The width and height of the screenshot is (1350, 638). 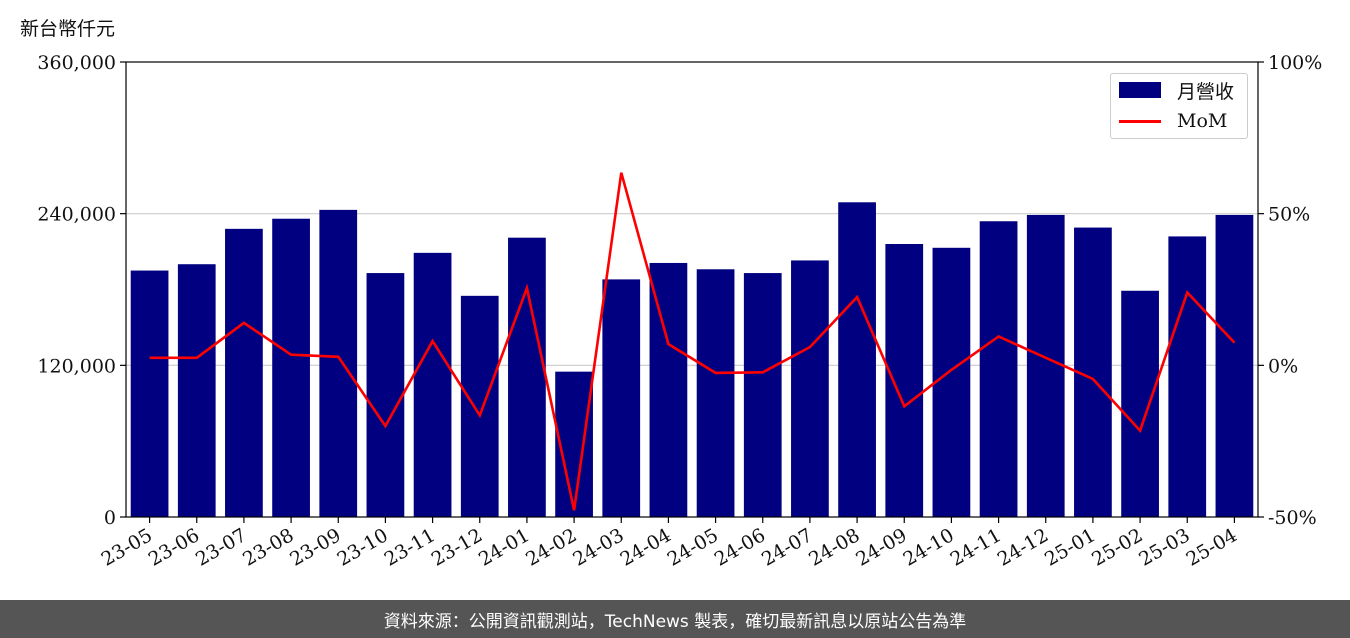 I want to click on x-tick-label: 23-12, so click(x=457, y=547).